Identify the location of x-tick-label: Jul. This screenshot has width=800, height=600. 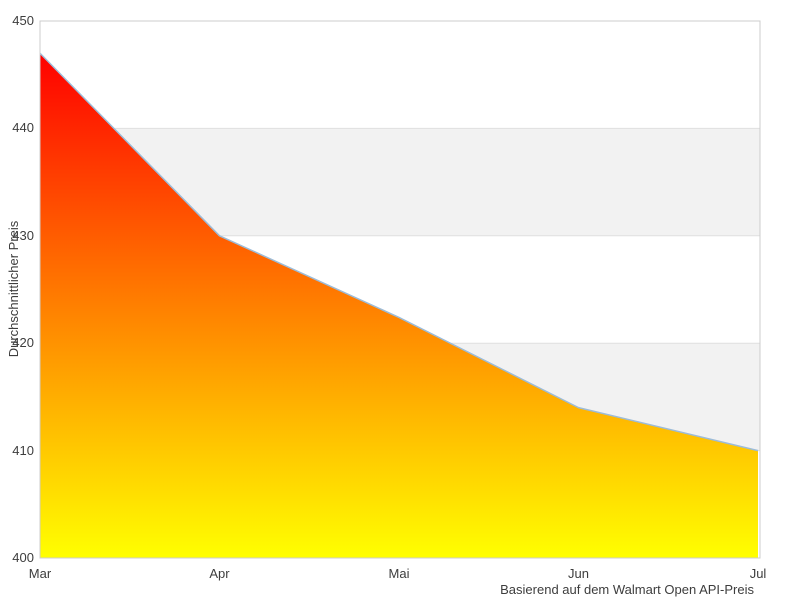
(758, 573).